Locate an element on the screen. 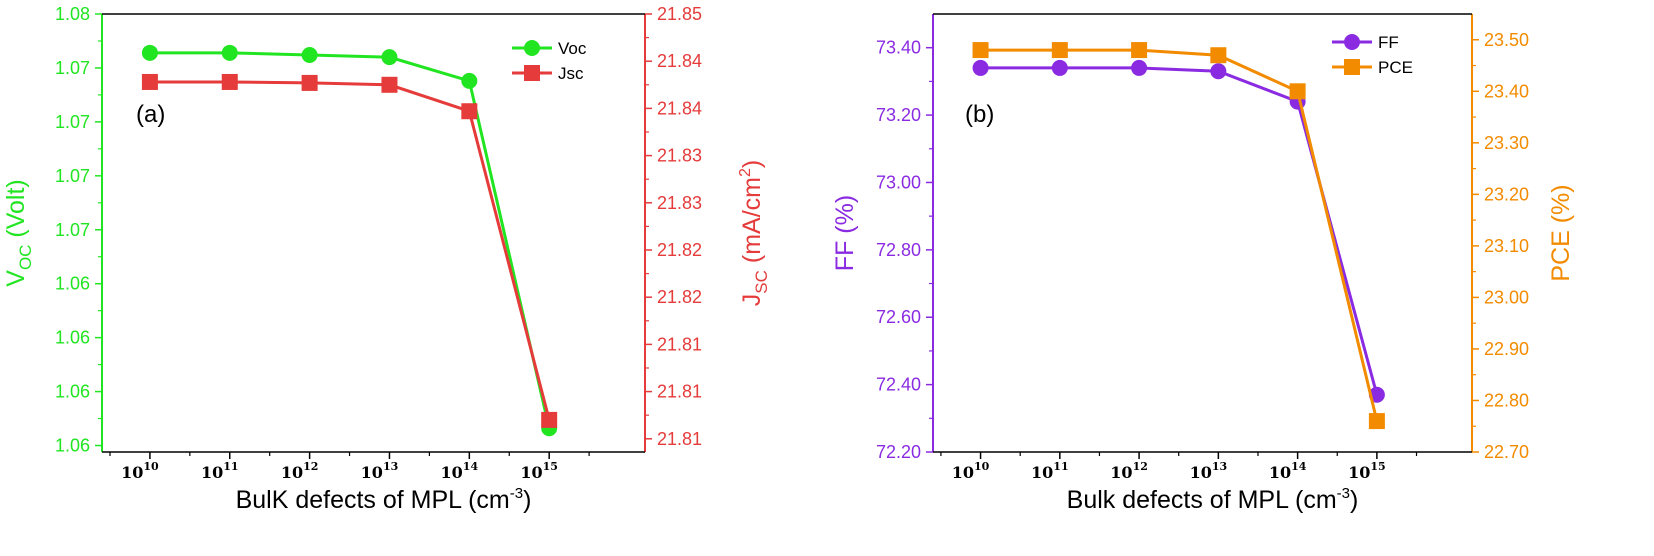 The image size is (1654, 556). x-tick-exponent: 13 is located at coordinates (1219, 466).